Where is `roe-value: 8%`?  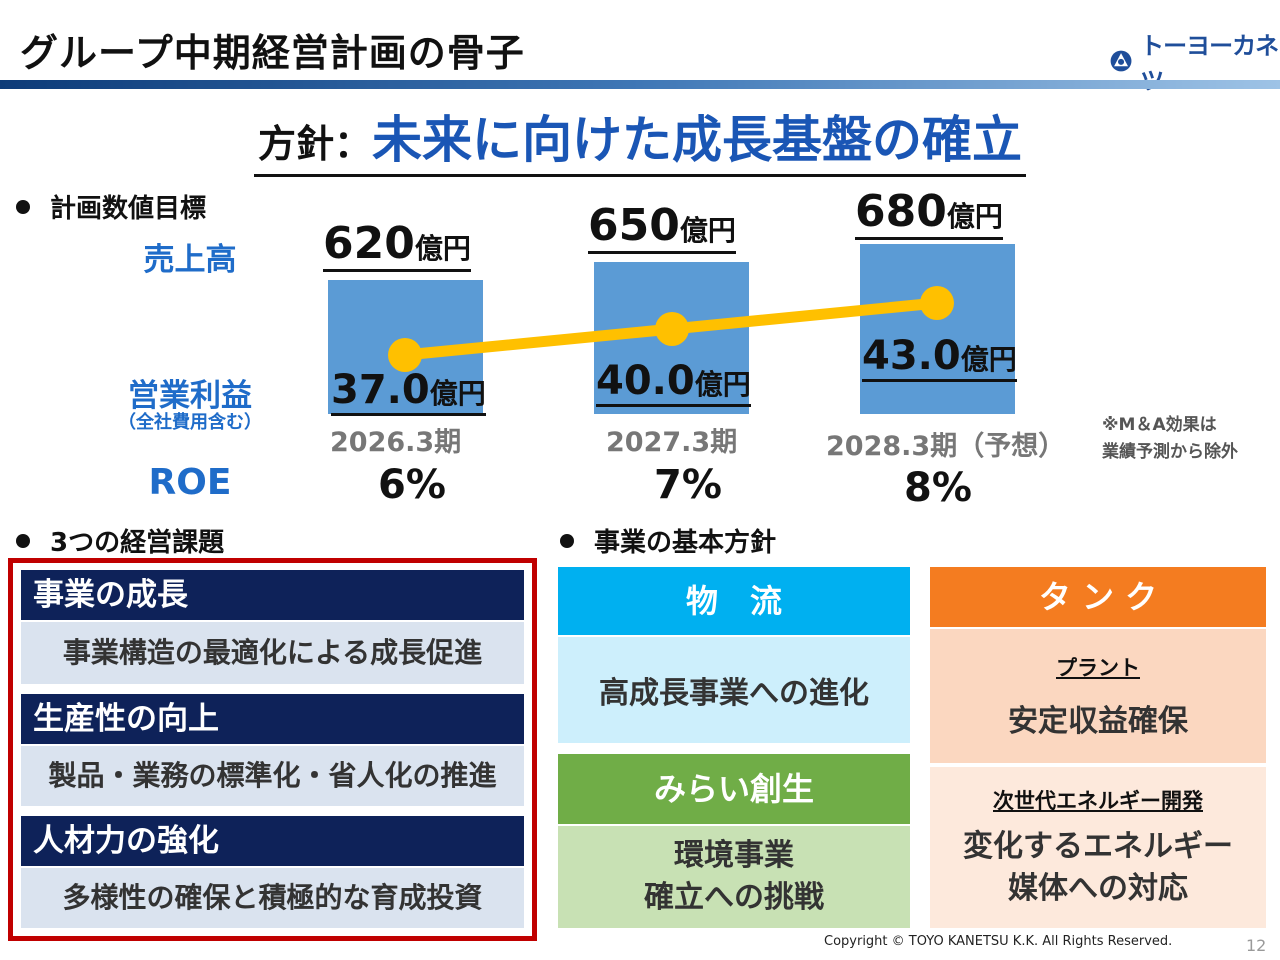 roe-value: 8% is located at coordinates (938, 488).